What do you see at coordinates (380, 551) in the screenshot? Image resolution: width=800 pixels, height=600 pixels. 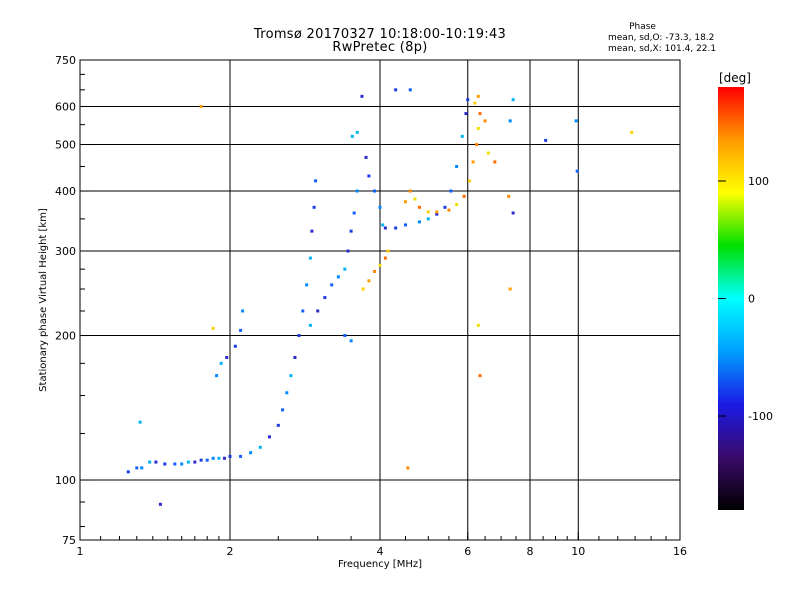 I see `x-tick-label: 4` at bounding box center [380, 551].